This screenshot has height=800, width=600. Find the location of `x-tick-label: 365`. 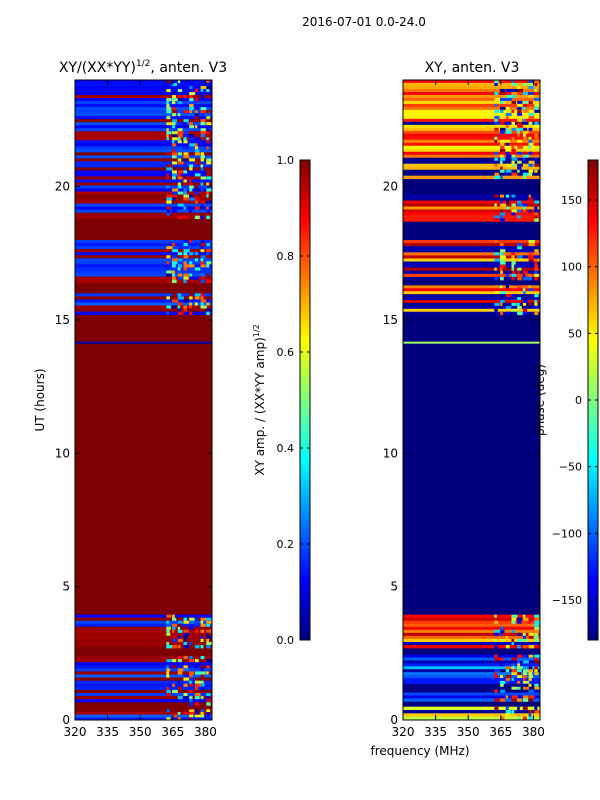

x-tick-label: 365 is located at coordinates (500, 732).